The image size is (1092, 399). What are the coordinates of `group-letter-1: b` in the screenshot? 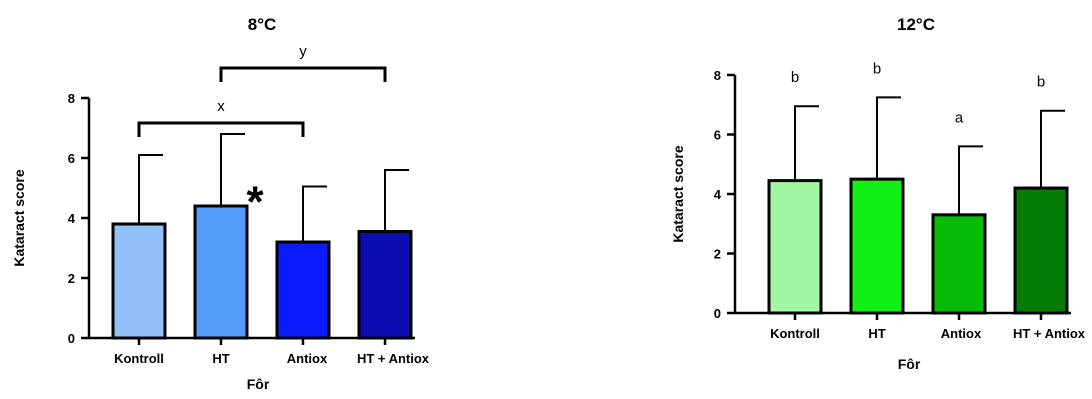 It's located at (877, 68).